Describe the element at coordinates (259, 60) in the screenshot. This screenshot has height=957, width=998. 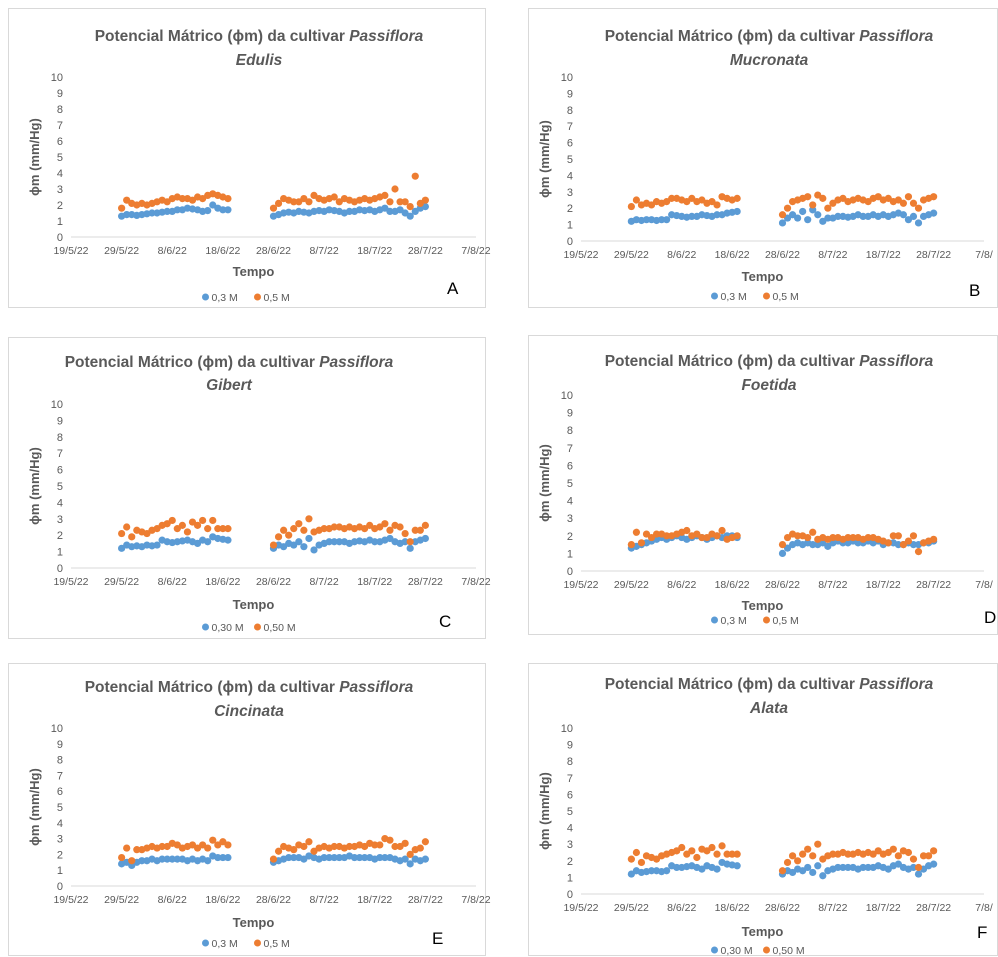
I see `chart-title-species: Edulis` at that location.